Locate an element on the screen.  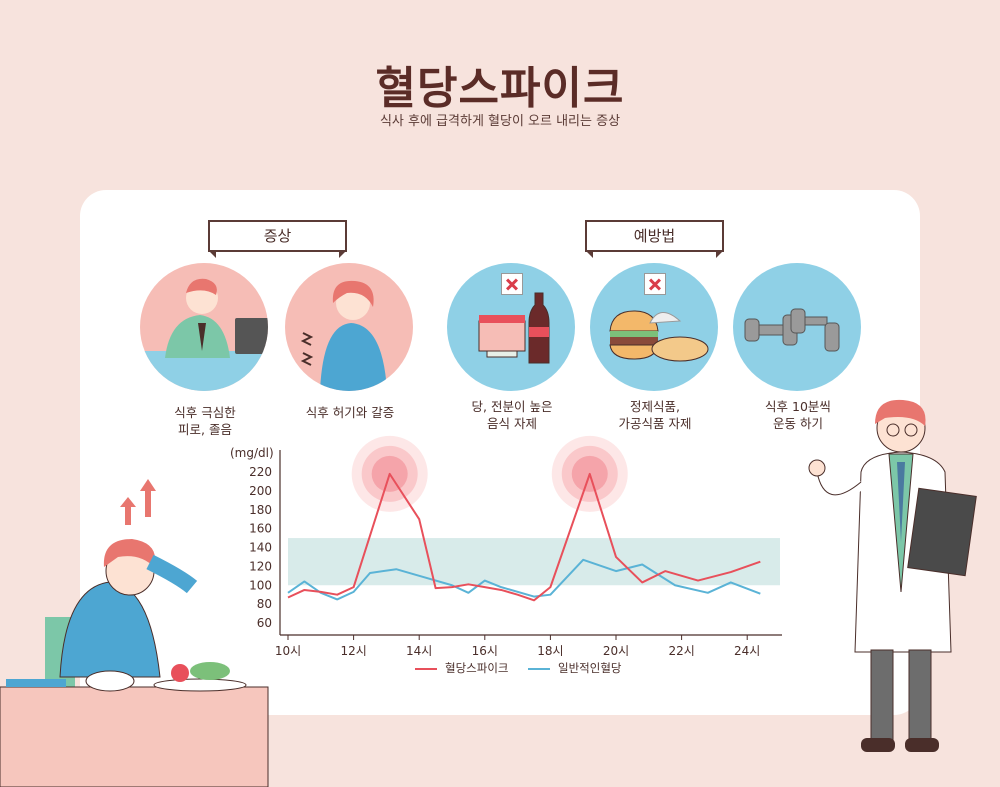
y-tick-label: 180 is located at coordinates (260, 510).